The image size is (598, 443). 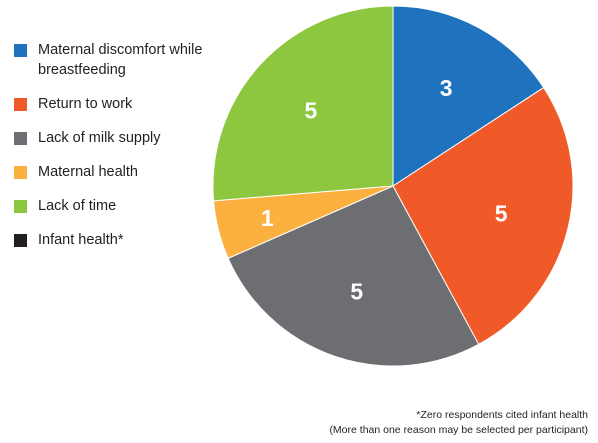 What do you see at coordinates (502, 415) in the screenshot?
I see `footnote-infant-health: *Zero respondents cited infant health` at bounding box center [502, 415].